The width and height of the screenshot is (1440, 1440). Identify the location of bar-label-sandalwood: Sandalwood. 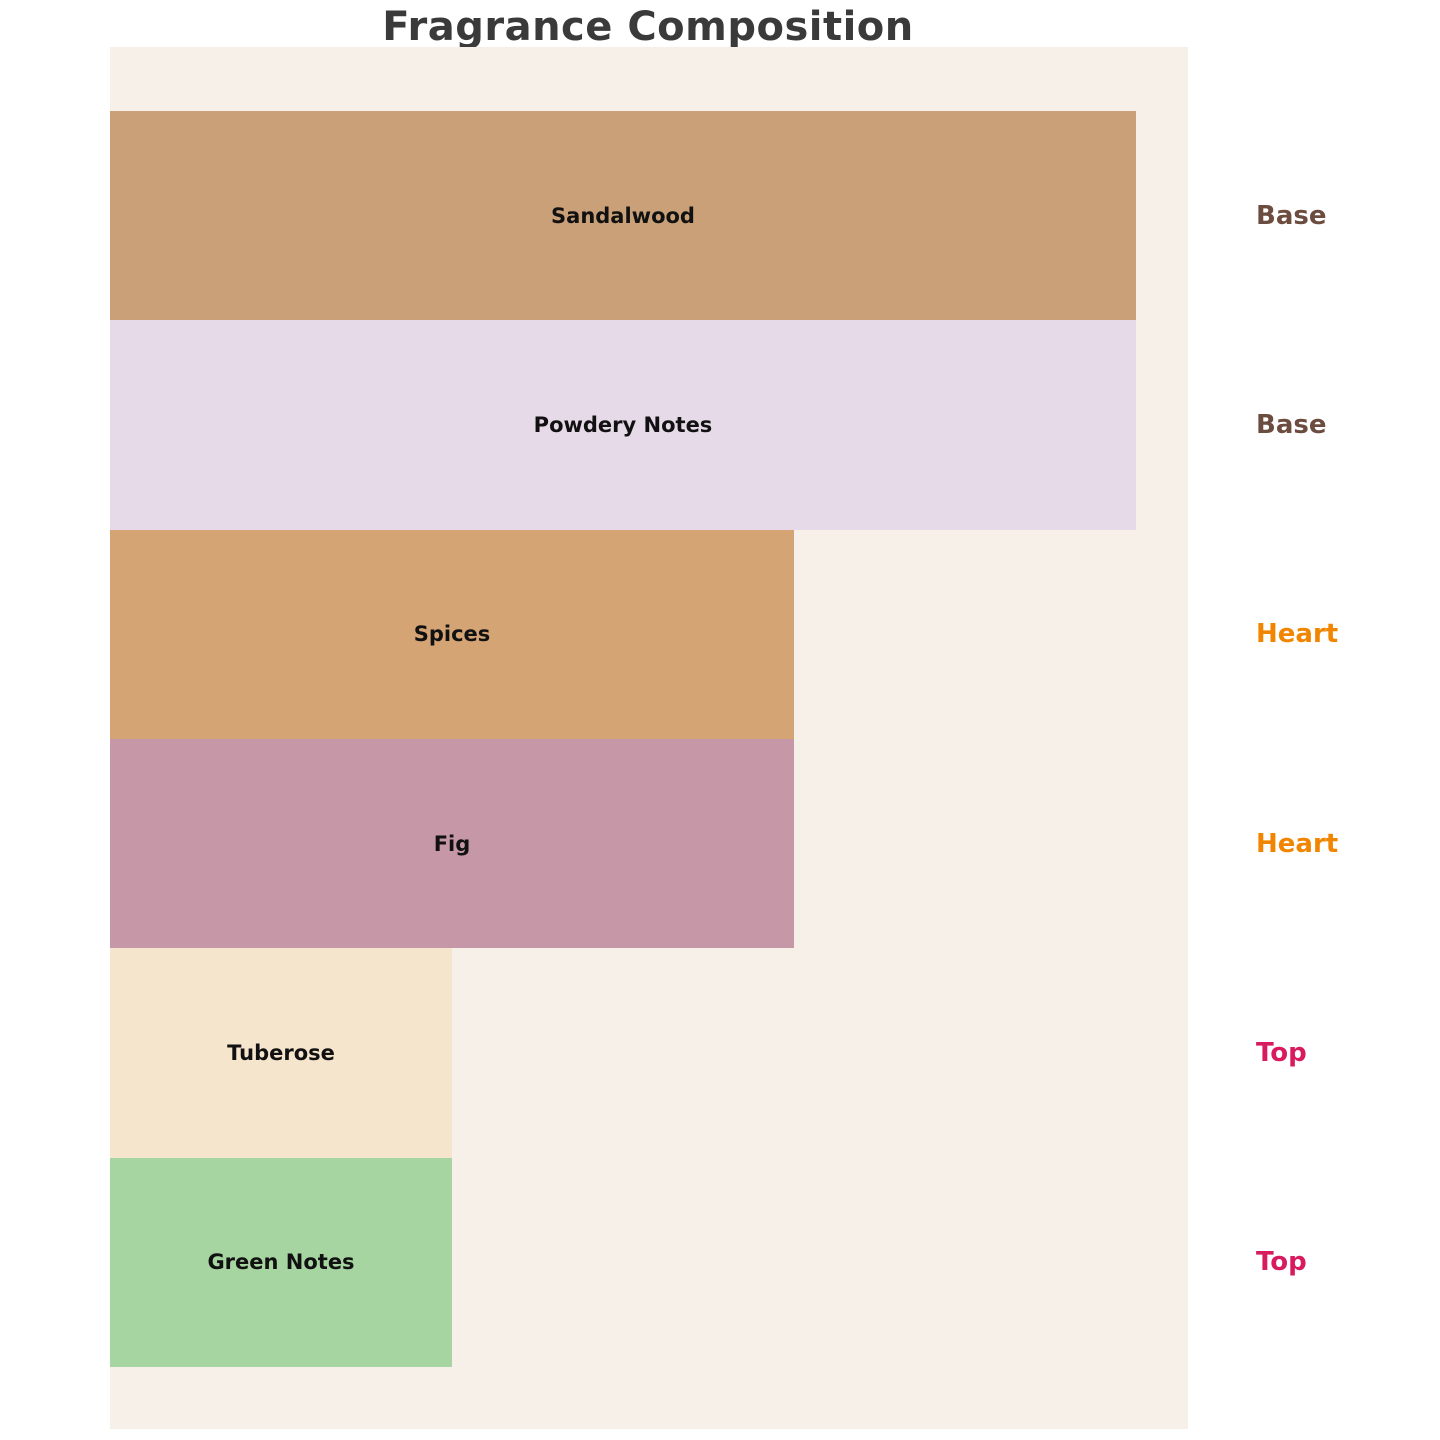
(623, 215).